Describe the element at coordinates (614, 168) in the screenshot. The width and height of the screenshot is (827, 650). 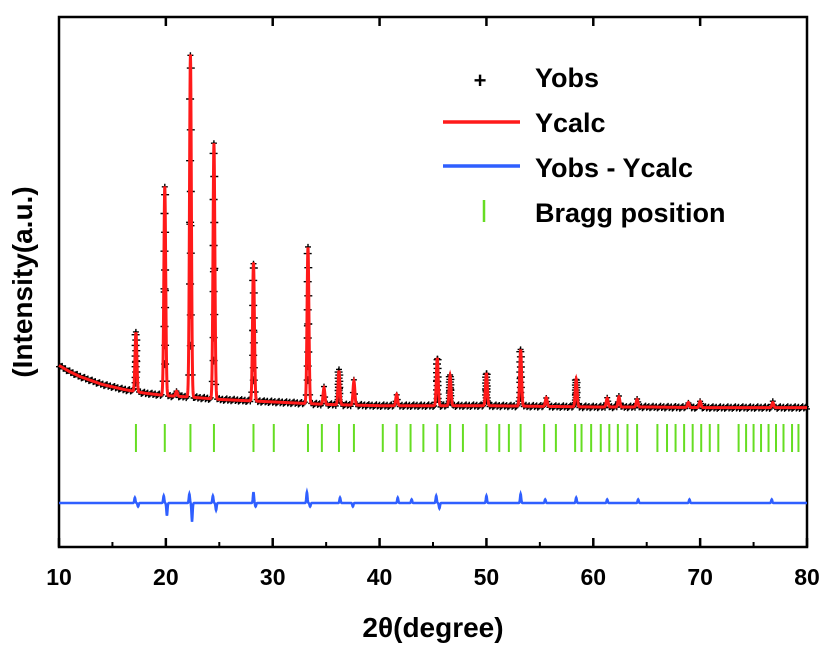
I see `legend-diff-label: Yobs - Ycalc` at that location.